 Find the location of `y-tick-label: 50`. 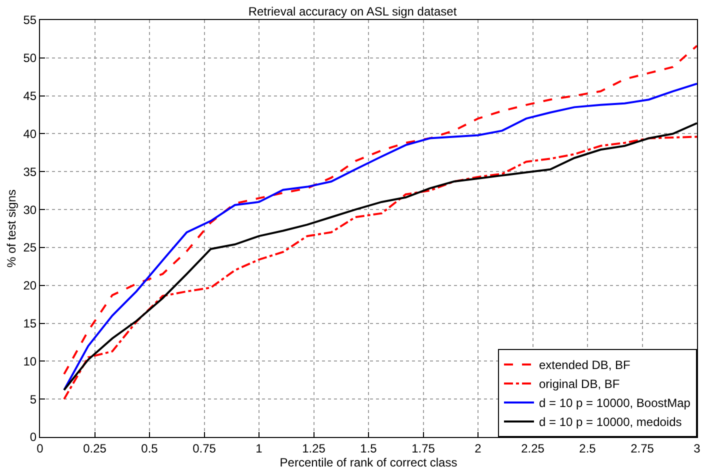

y-tick-label: 50 is located at coordinates (30, 58).